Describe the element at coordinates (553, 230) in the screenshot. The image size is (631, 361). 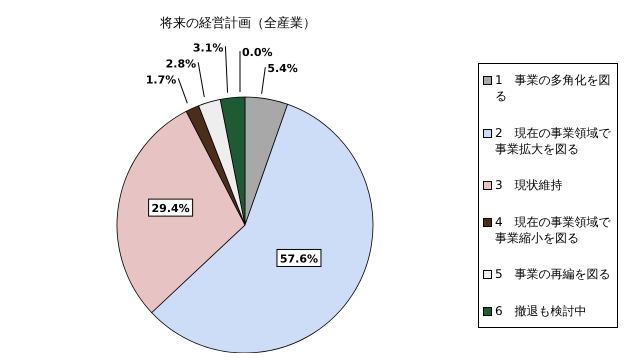
I see `legend-label: 4 現在の事業領域で事業縮小を図る` at that location.